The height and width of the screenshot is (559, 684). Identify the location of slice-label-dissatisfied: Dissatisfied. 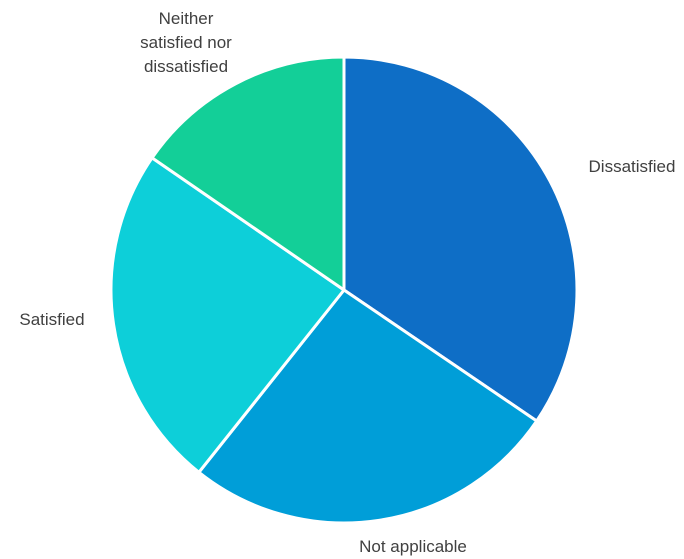
(632, 166).